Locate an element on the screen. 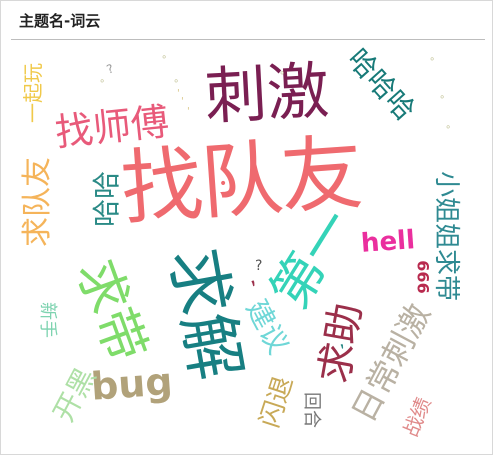 This screenshot has height=455, width=493. header-divider is located at coordinates (248, 39).